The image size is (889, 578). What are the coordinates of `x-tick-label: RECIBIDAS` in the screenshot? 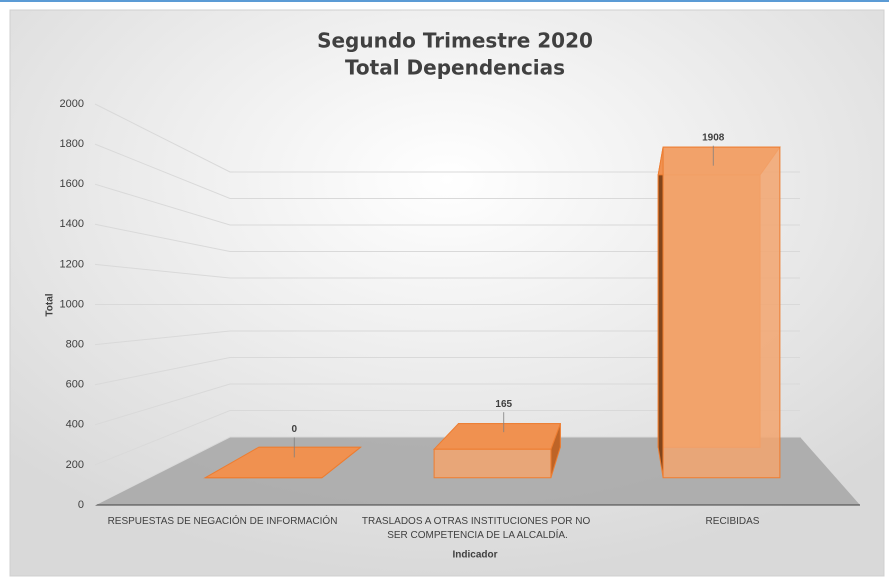 It's located at (733, 521).